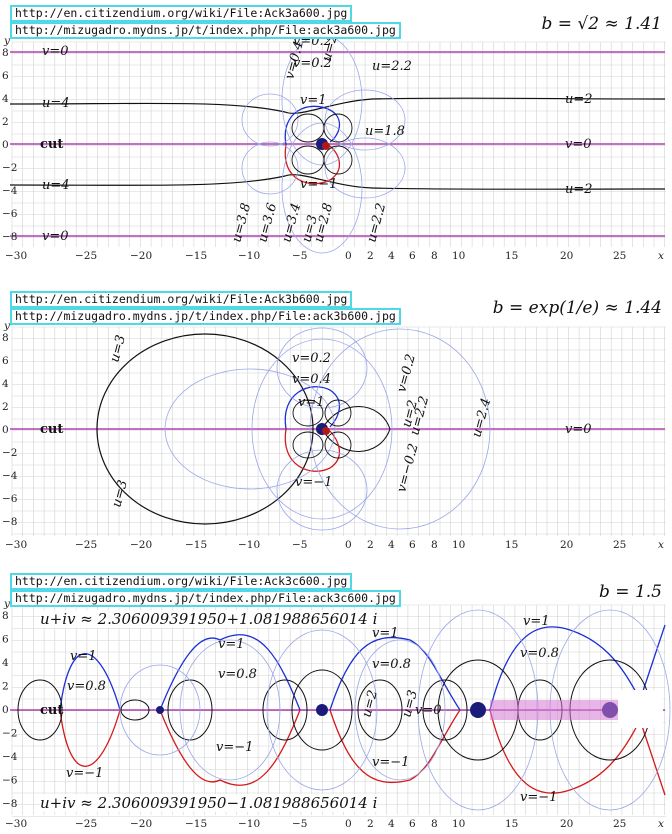  I want to click on x-tick-label: −20, so click(141, 256).